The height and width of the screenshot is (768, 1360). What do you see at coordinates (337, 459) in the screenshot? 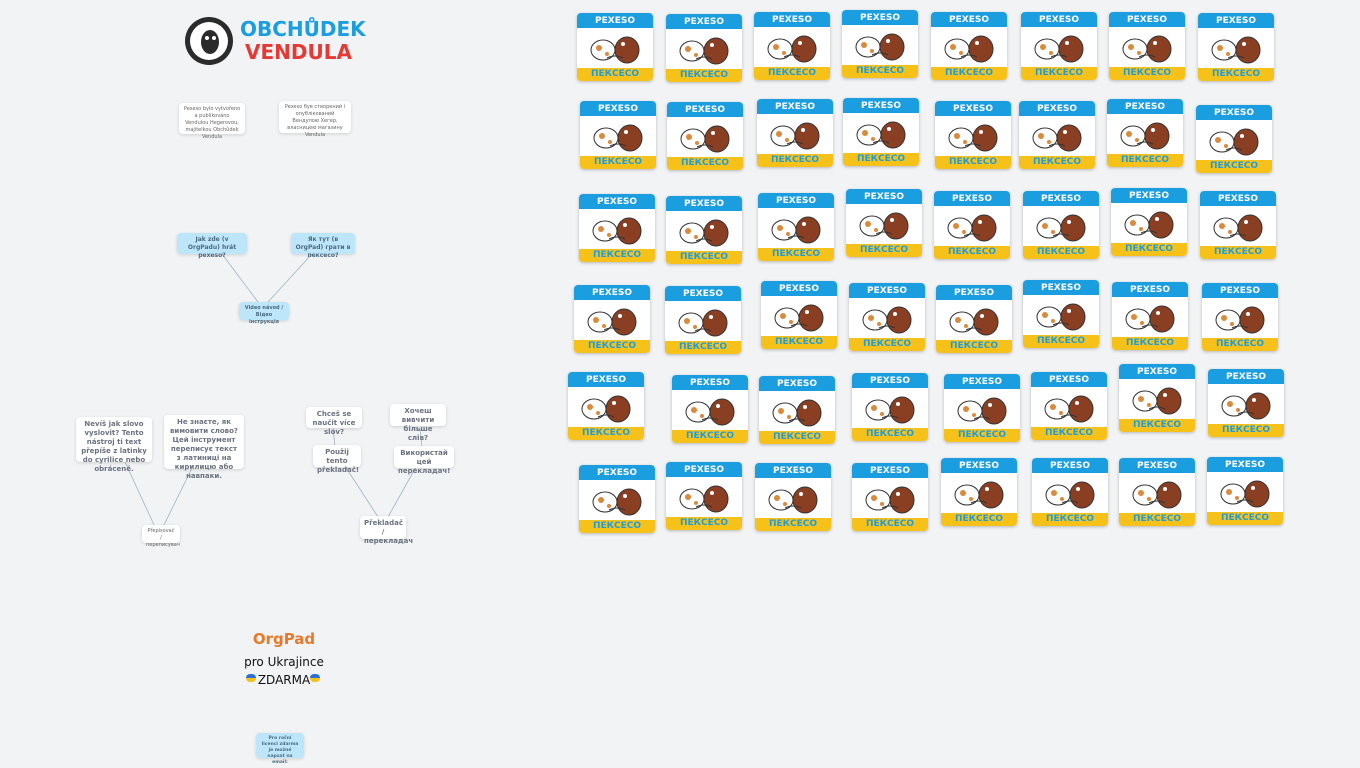
I see `note-use-cz: Použij tento překladač!` at bounding box center [337, 459].